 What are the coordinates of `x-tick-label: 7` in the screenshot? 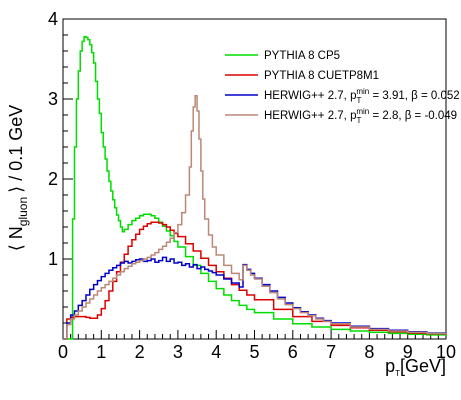 It's located at (331, 352).